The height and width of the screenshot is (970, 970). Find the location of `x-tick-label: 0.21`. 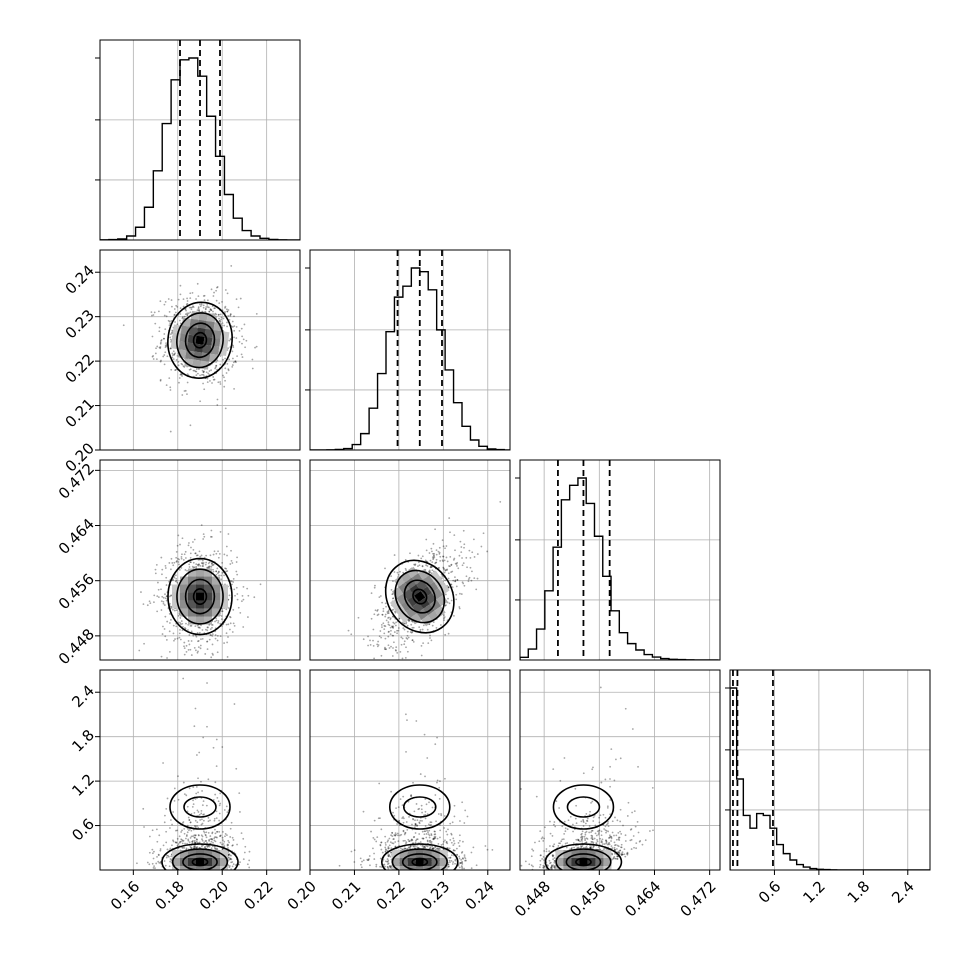

x-tick-label: 0.21 is located at coordinates (346, 895).